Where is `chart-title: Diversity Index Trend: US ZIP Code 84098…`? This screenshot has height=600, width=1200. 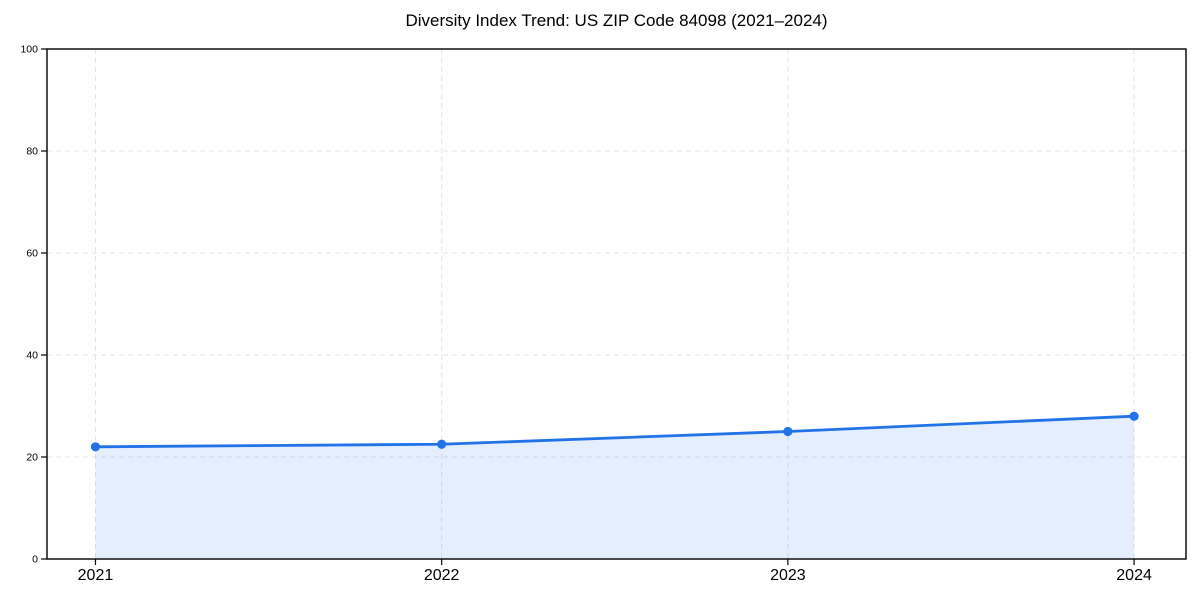
chart-title: Diversity Index Trend: US ZIP Code 84098… is located at coordinates (616, 20).